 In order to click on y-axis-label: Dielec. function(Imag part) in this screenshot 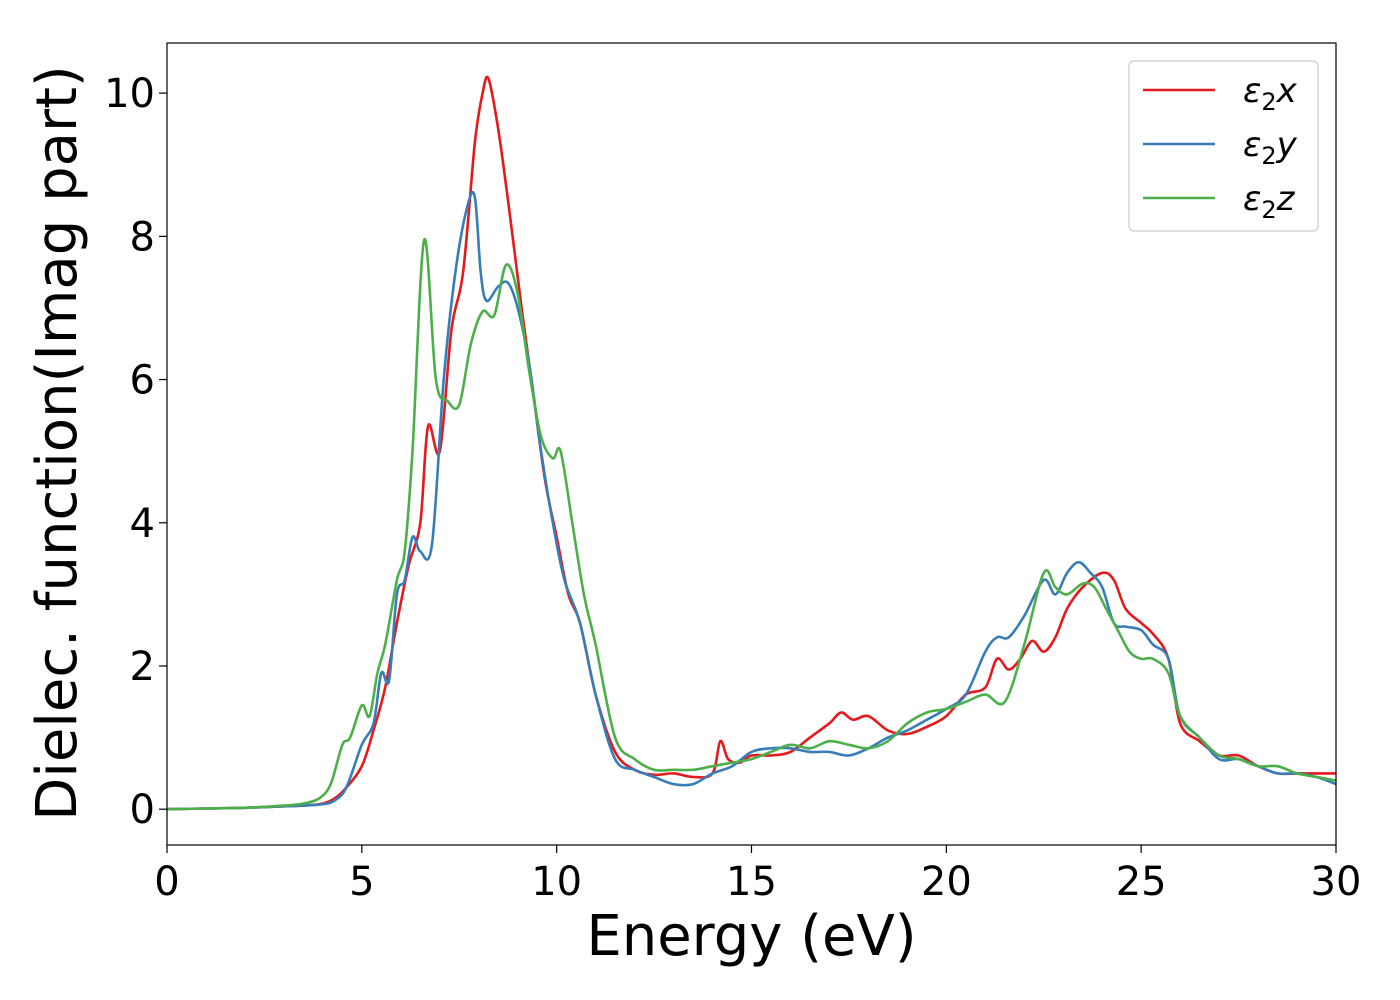, I will do `click(57, 443)`.